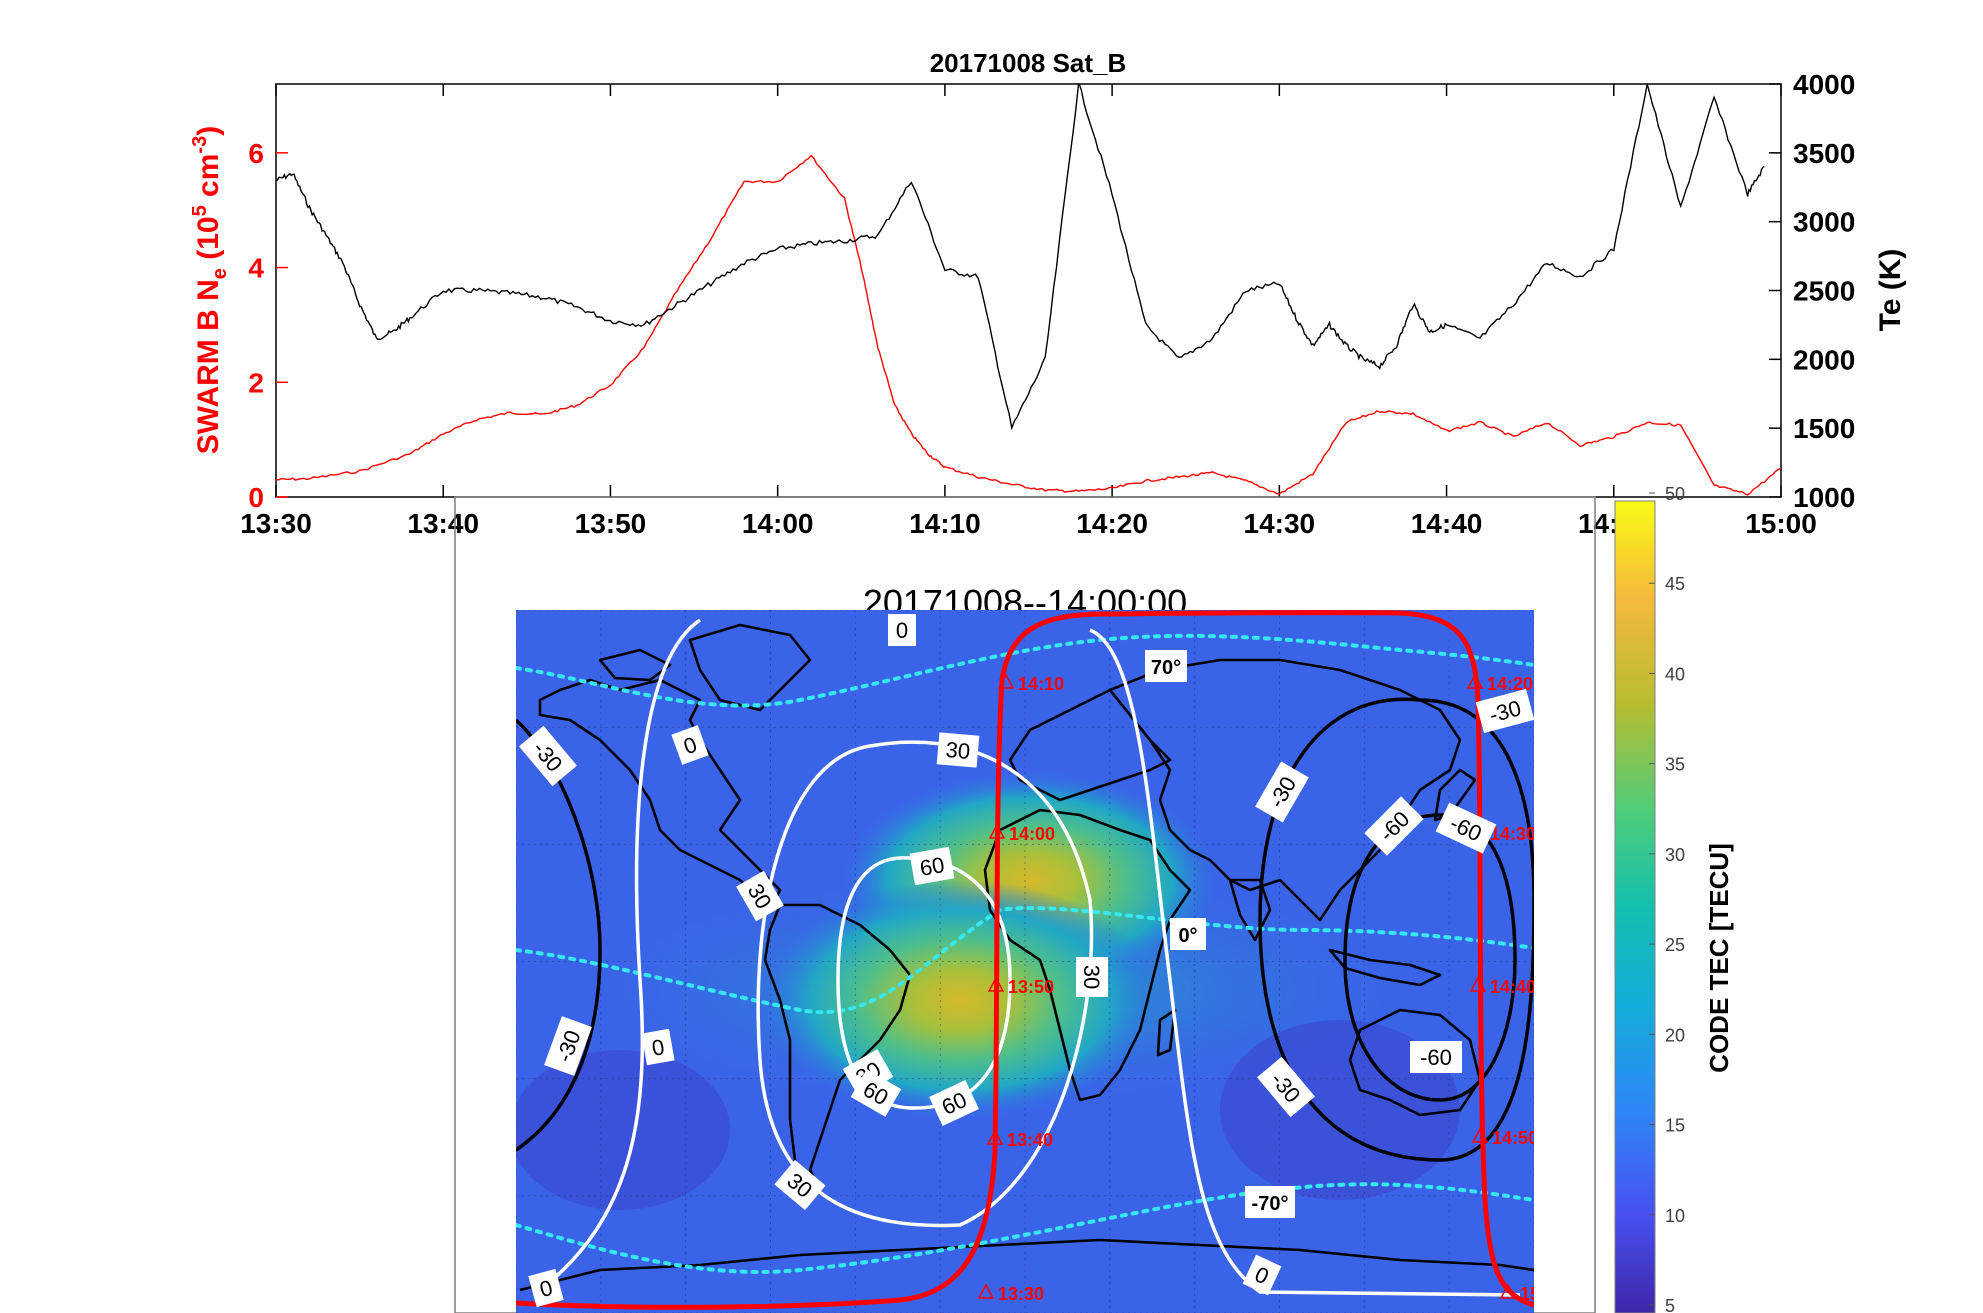 Image resolution: width=1983 pixels, height=1313 pixels. I want to click on mag-lat-label-70: 70°, so click(1166, 668).